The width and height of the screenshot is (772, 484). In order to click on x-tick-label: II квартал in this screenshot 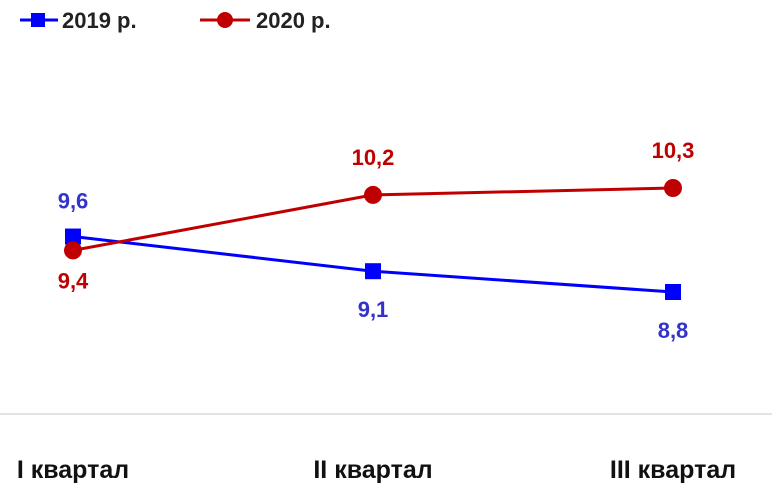, I will do `click(372, 470)`.